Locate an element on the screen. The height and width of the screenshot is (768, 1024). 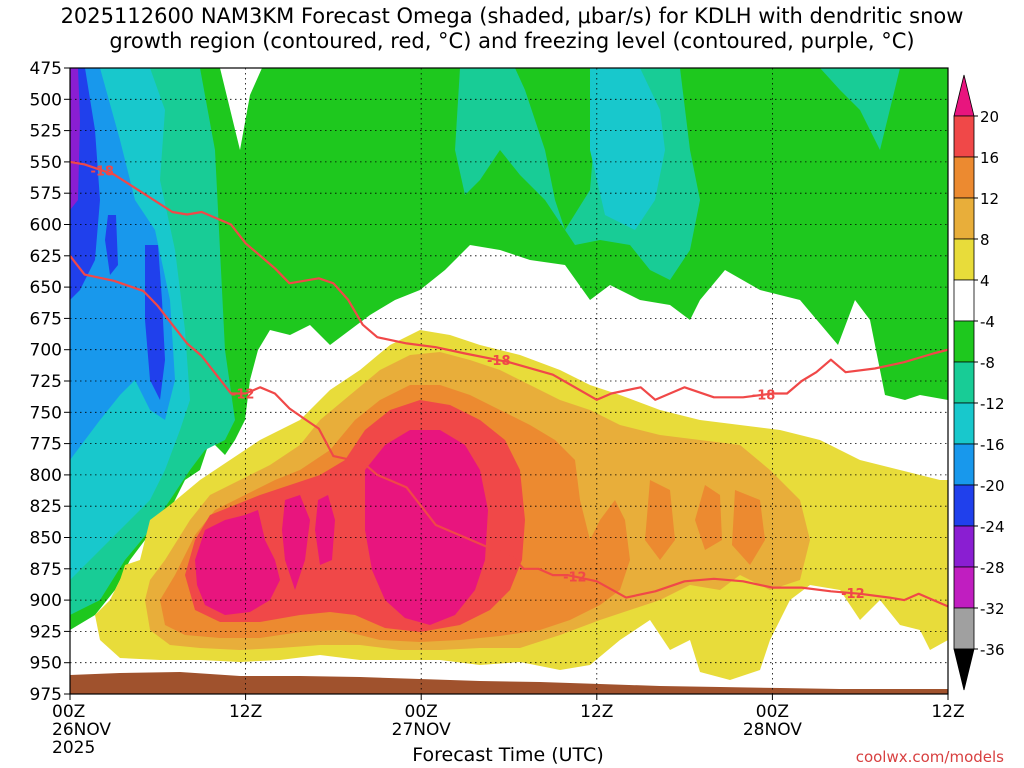
y-tick-label: 875 is located at coordinates (46, 570).